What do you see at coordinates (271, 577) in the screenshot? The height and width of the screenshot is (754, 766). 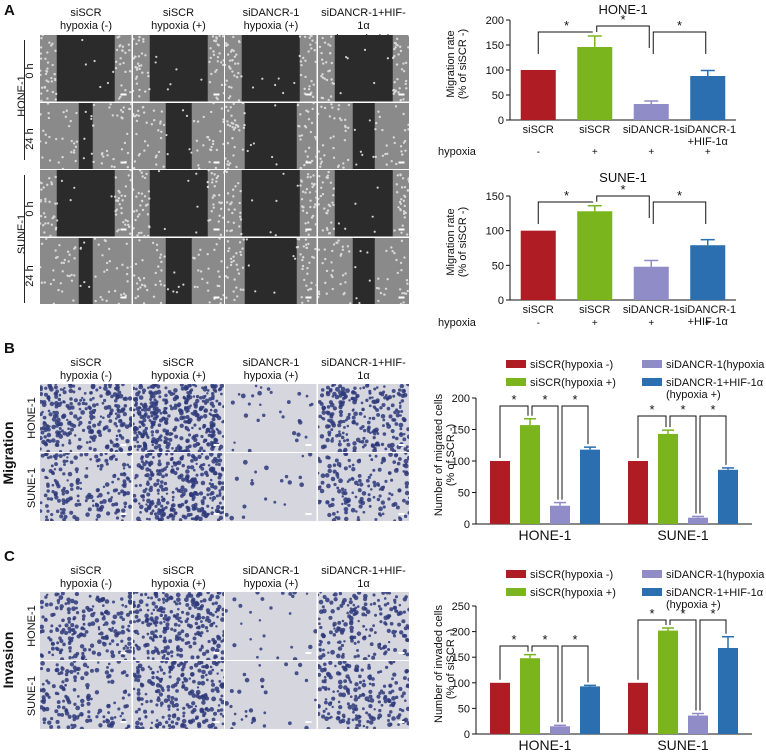 I see `transwell-column-header-2: siDANCR-1 hypoxia (+)` at bounding box center [271, 577].